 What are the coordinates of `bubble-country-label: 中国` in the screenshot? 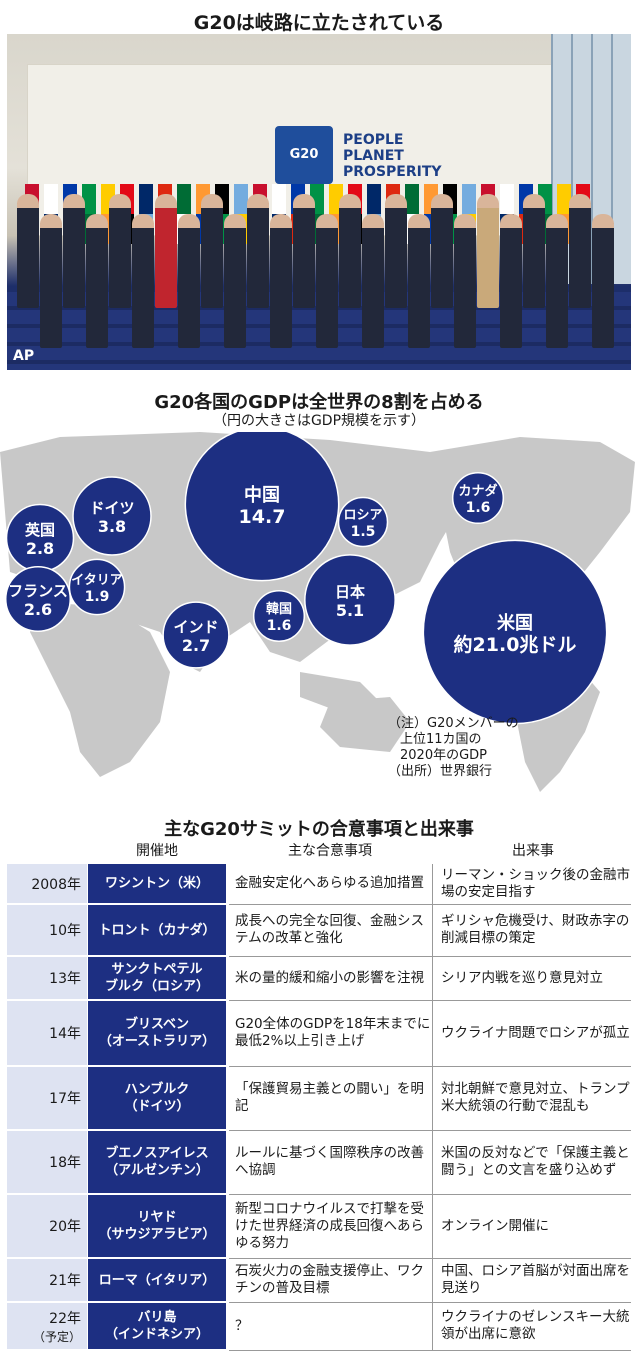 It's located at (262, 495).